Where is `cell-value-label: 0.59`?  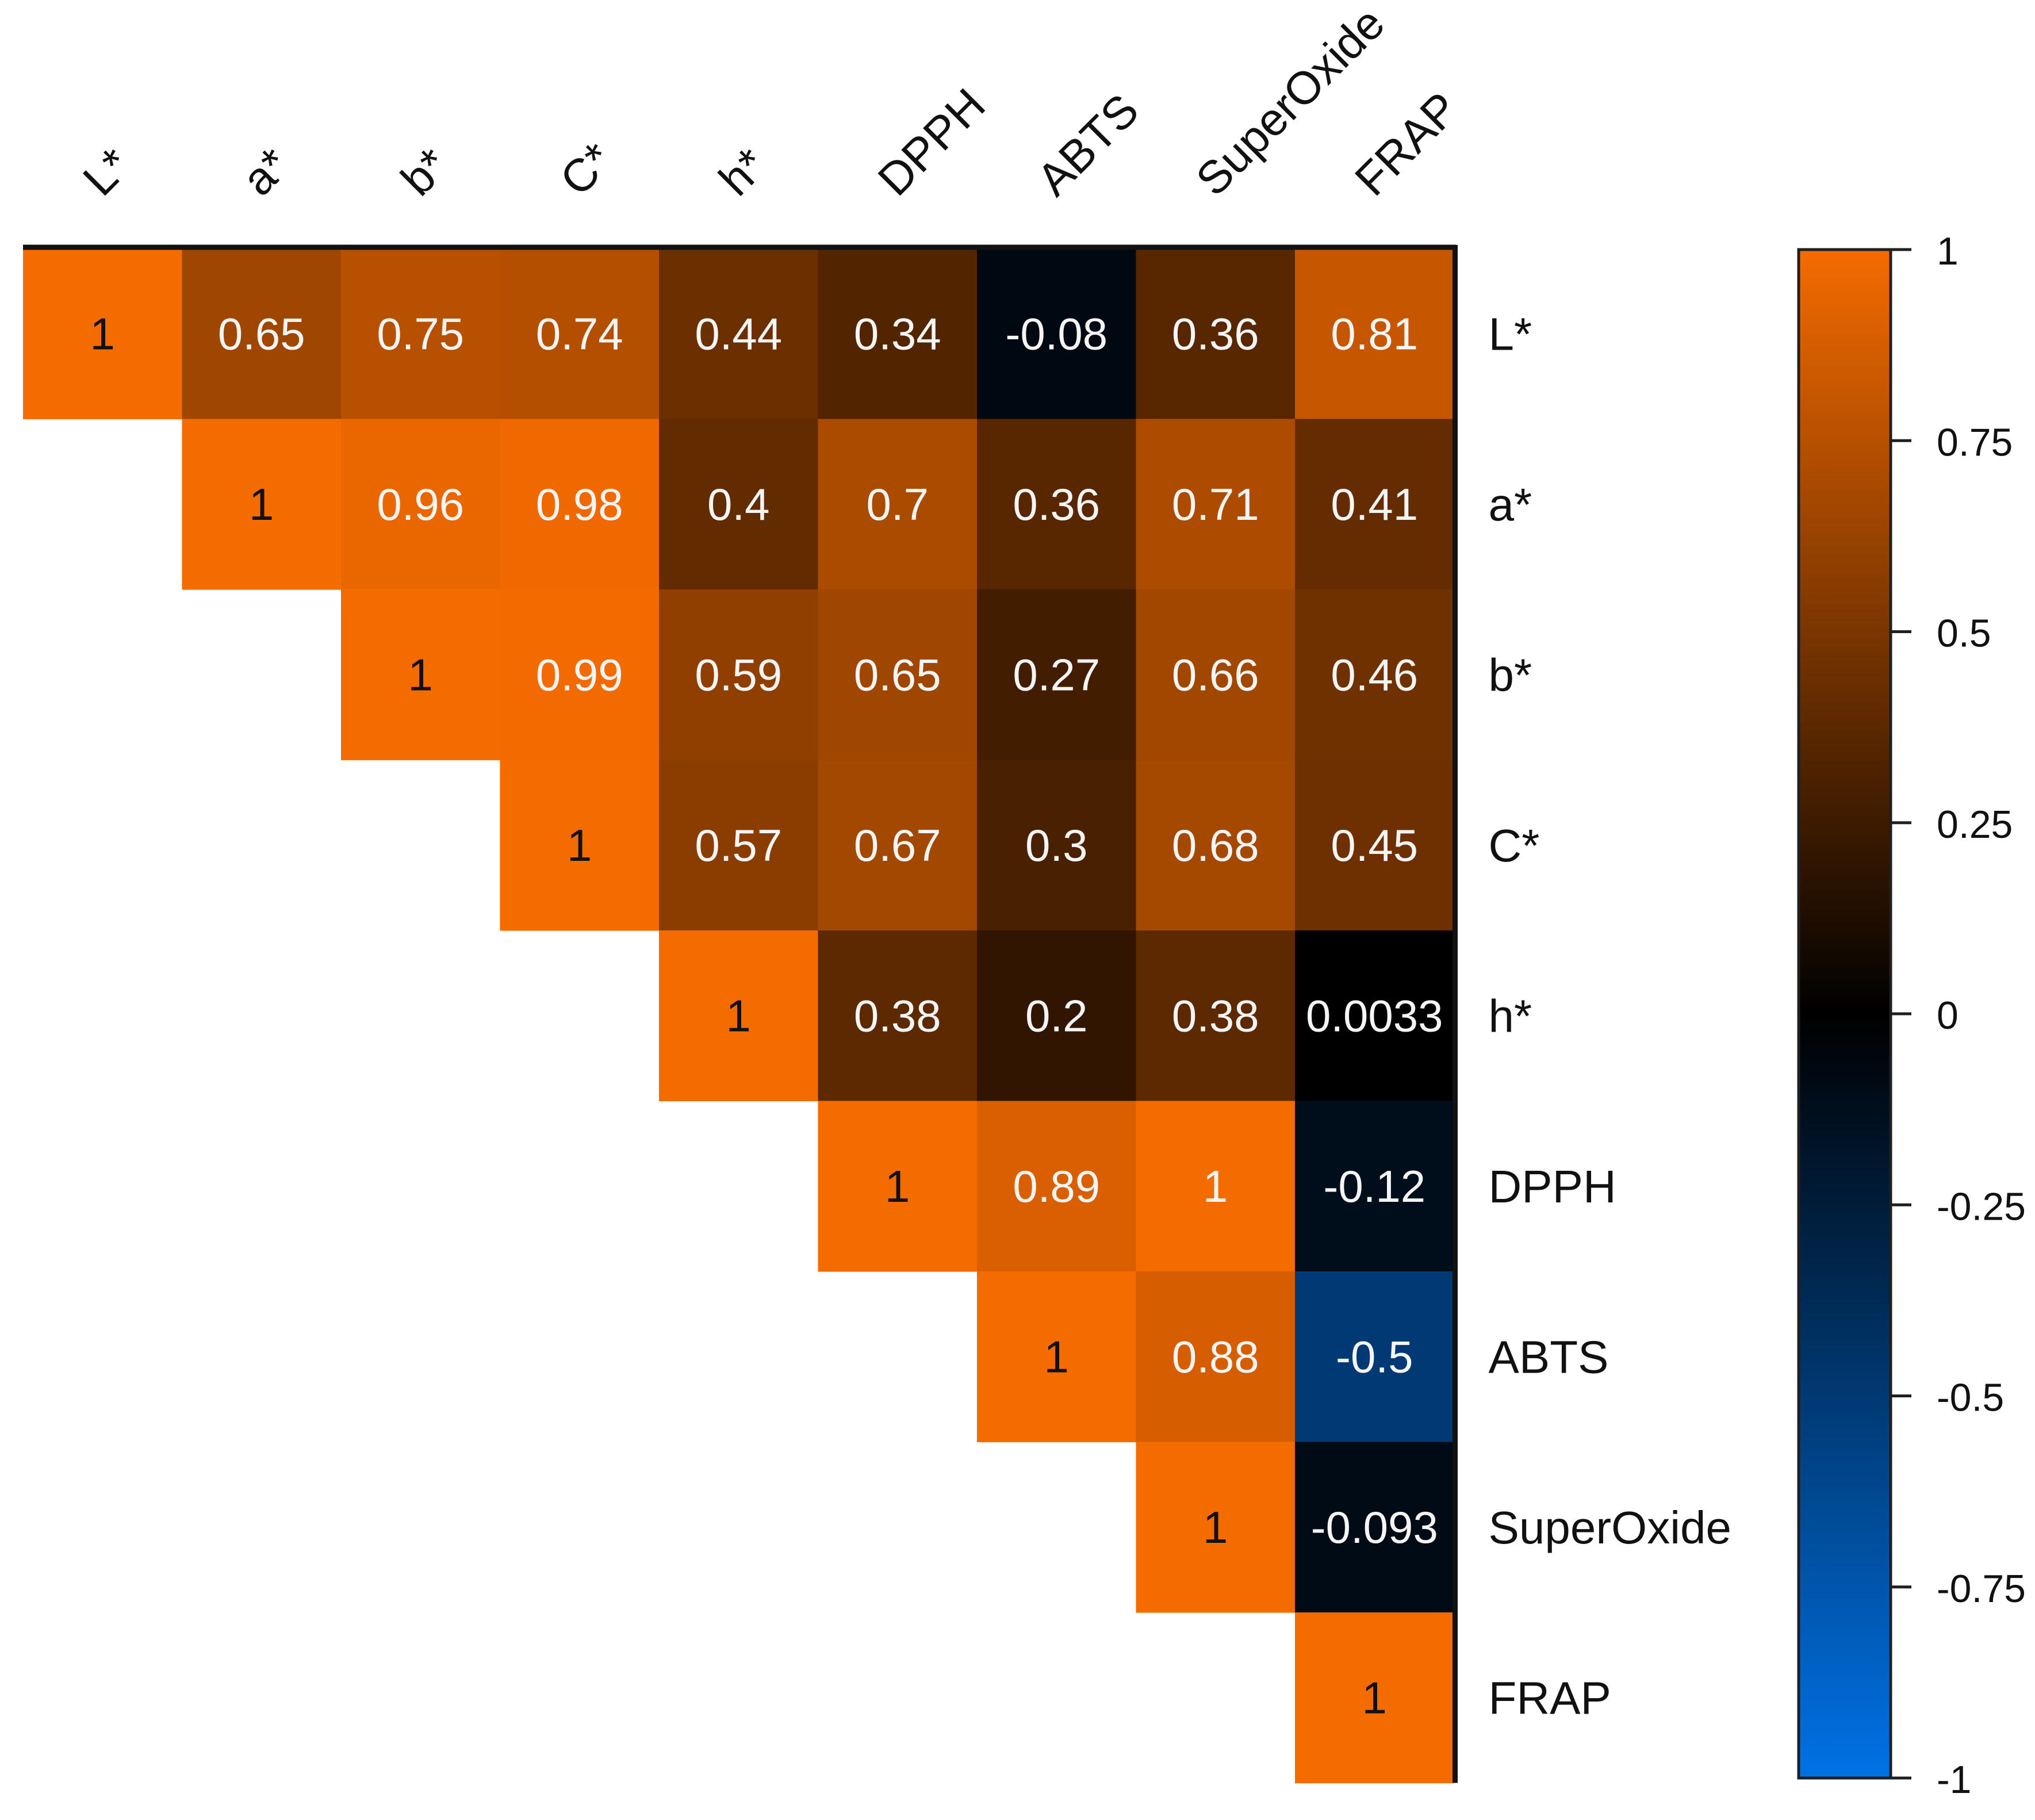
cell-value-label: 0.59 is located at coordinates (738, 674).